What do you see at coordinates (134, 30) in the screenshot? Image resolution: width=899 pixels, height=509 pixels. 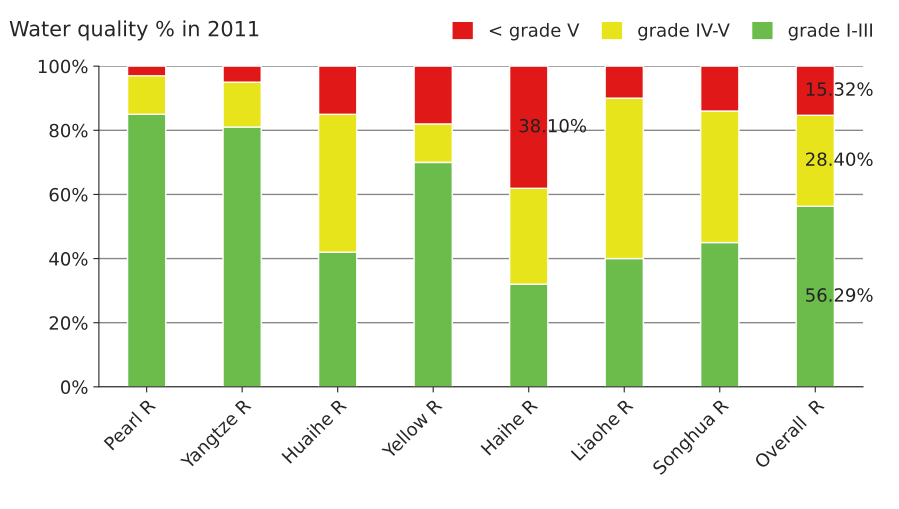 I see `chart-title: Water quality % in 2011` at bounding box center [134, 30].